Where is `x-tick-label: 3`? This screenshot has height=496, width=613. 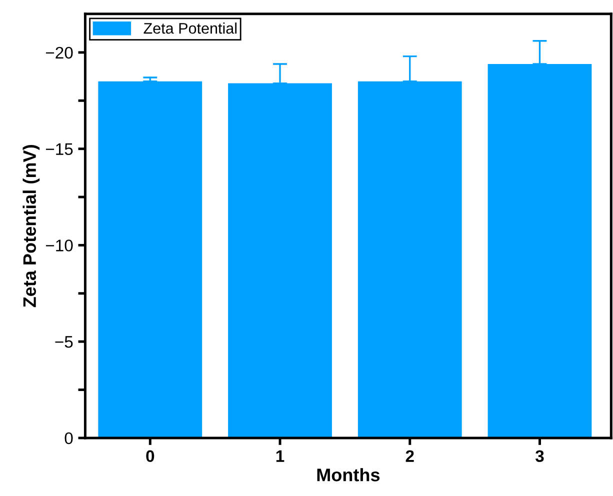 x-tick-label: 3 is located at coordinates (539, 456).